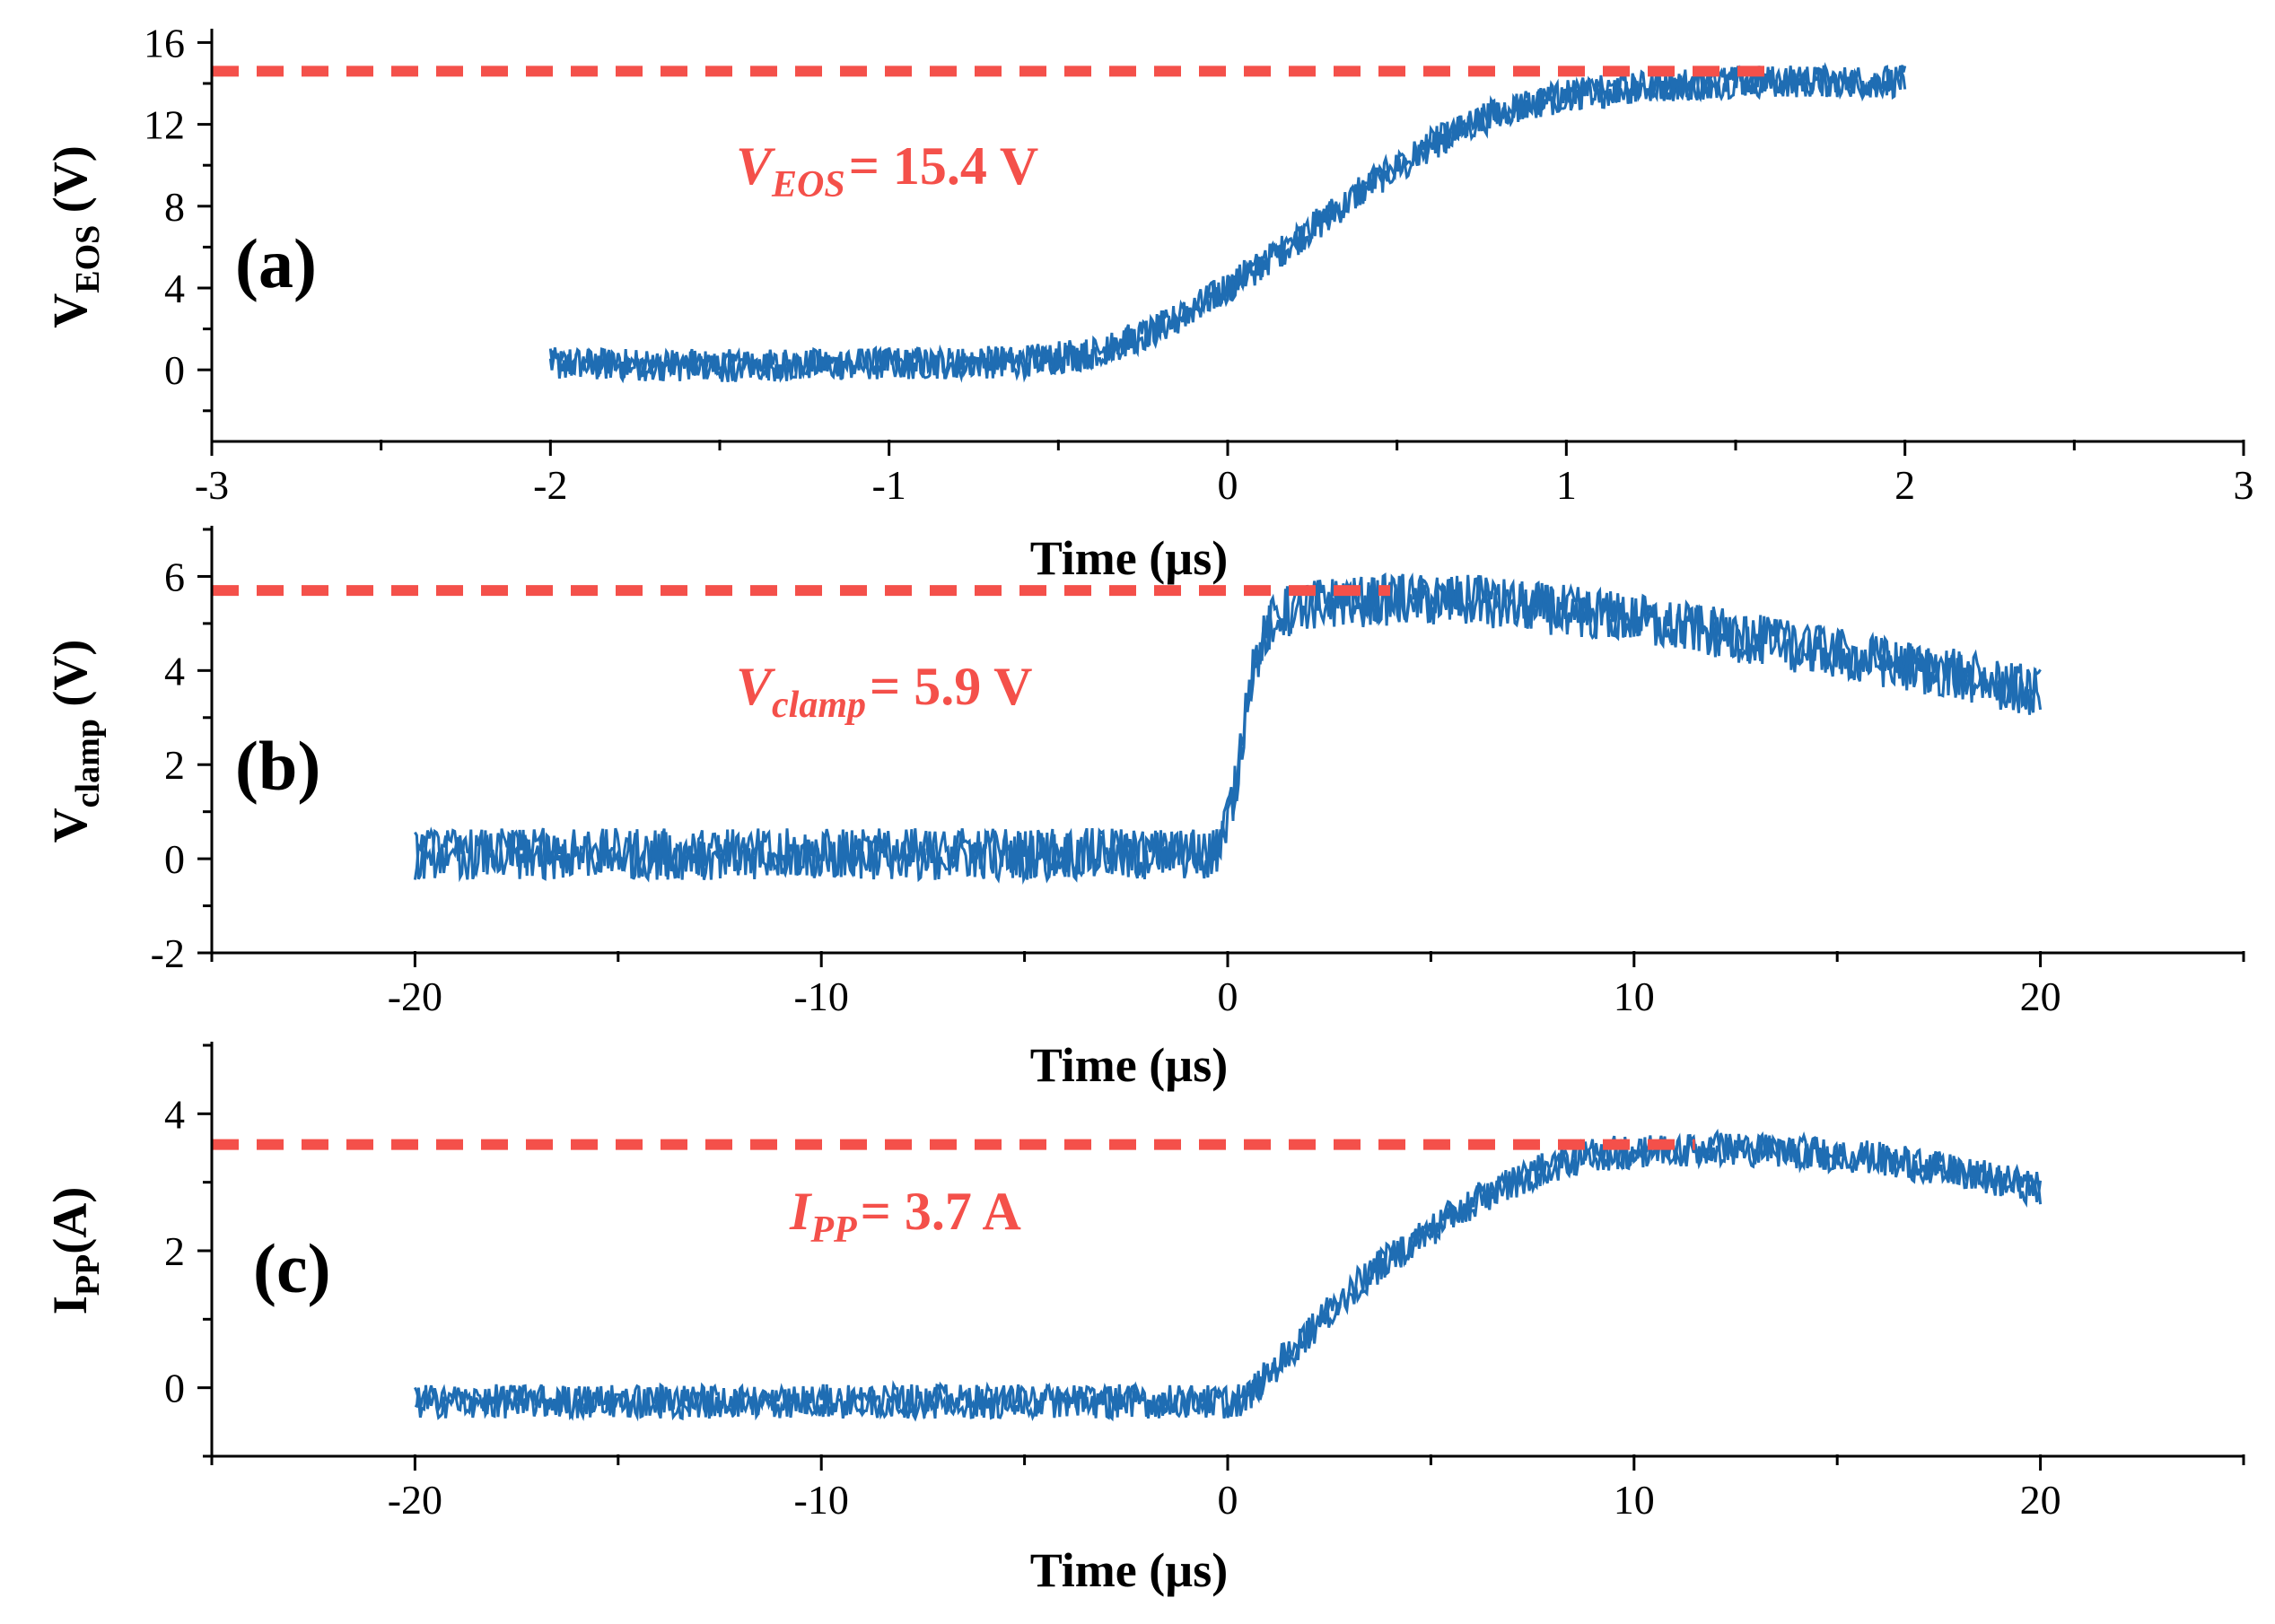 Image resolution: width=2275 pixels, height=1624 pixels. I want to click on series-line-V_EOS, so click(1227, 222).